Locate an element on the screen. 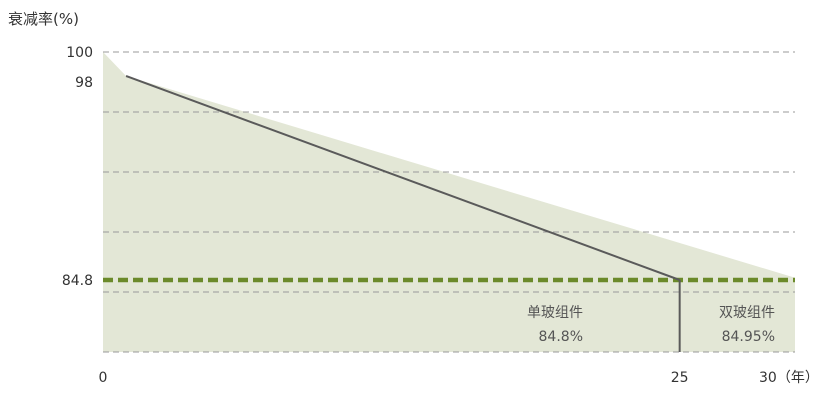 This screenshot has height=393, width=832. y-tick-label: 98 is located at coordinates (84, 83).